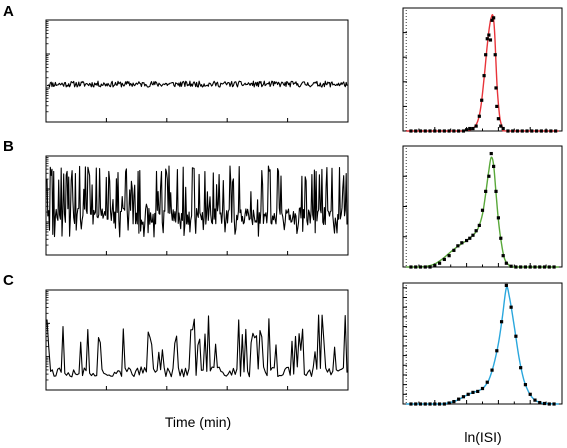 Image resolution: width=567 pixels, height=448 pixels. I want to click on isi-distribution-panel-a, so click(482, 70).